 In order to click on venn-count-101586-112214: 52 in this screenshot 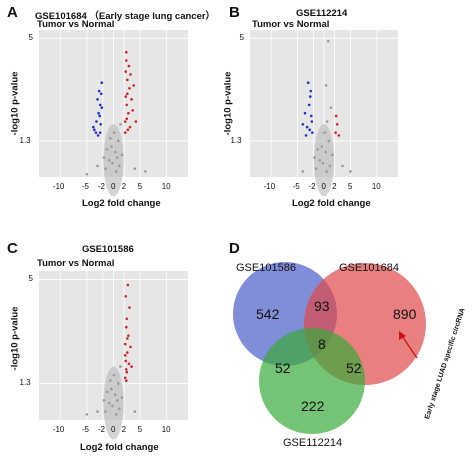, I will do `click(283, 368)`.